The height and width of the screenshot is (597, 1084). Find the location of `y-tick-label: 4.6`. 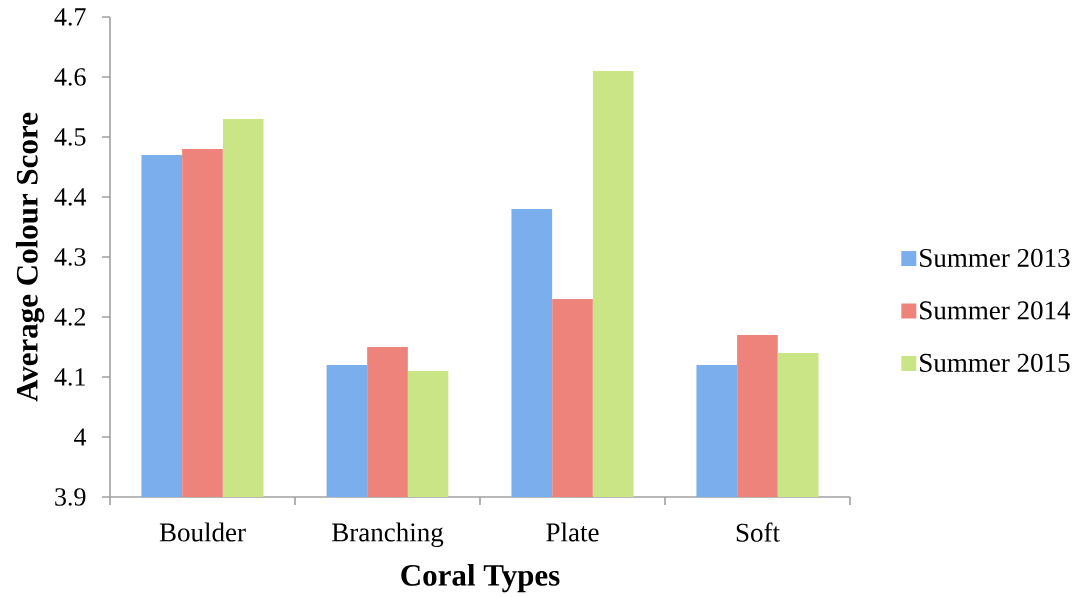

y-tick-label: 4.6 is located at coordinates (70, 77).